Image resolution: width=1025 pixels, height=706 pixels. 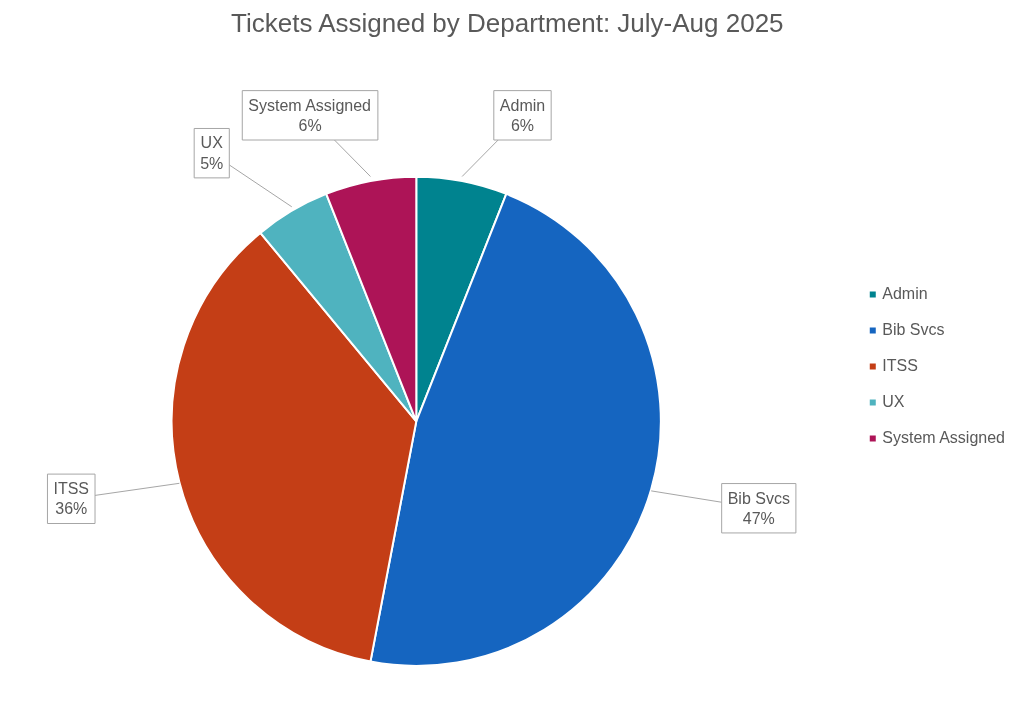 What do you see at coordinates (758, 498) in the screenshot?
I see `slice-label: Bib Svcs` at bounding box center [758, 498].